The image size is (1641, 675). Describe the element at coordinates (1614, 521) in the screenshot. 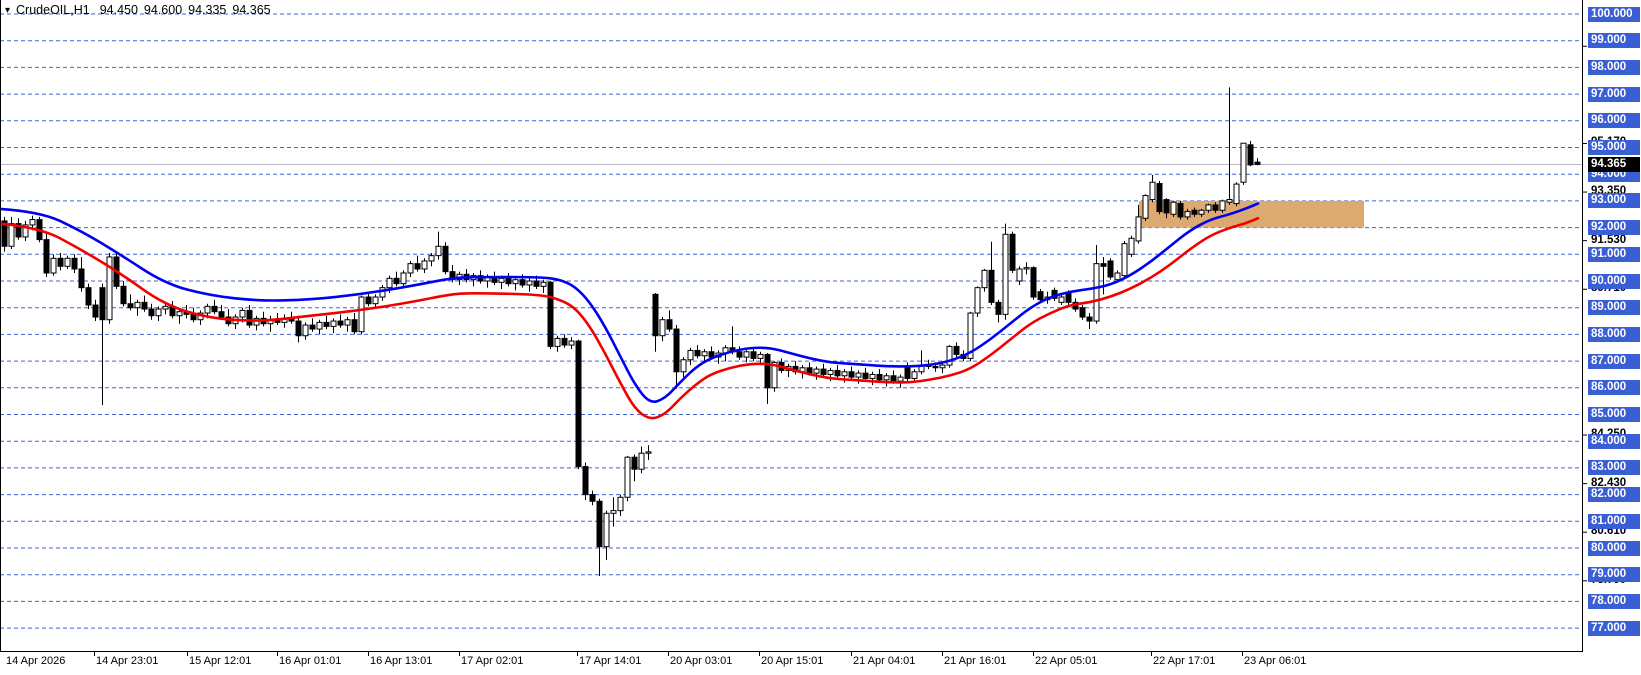

I see `price-label: 81.000` at that location.